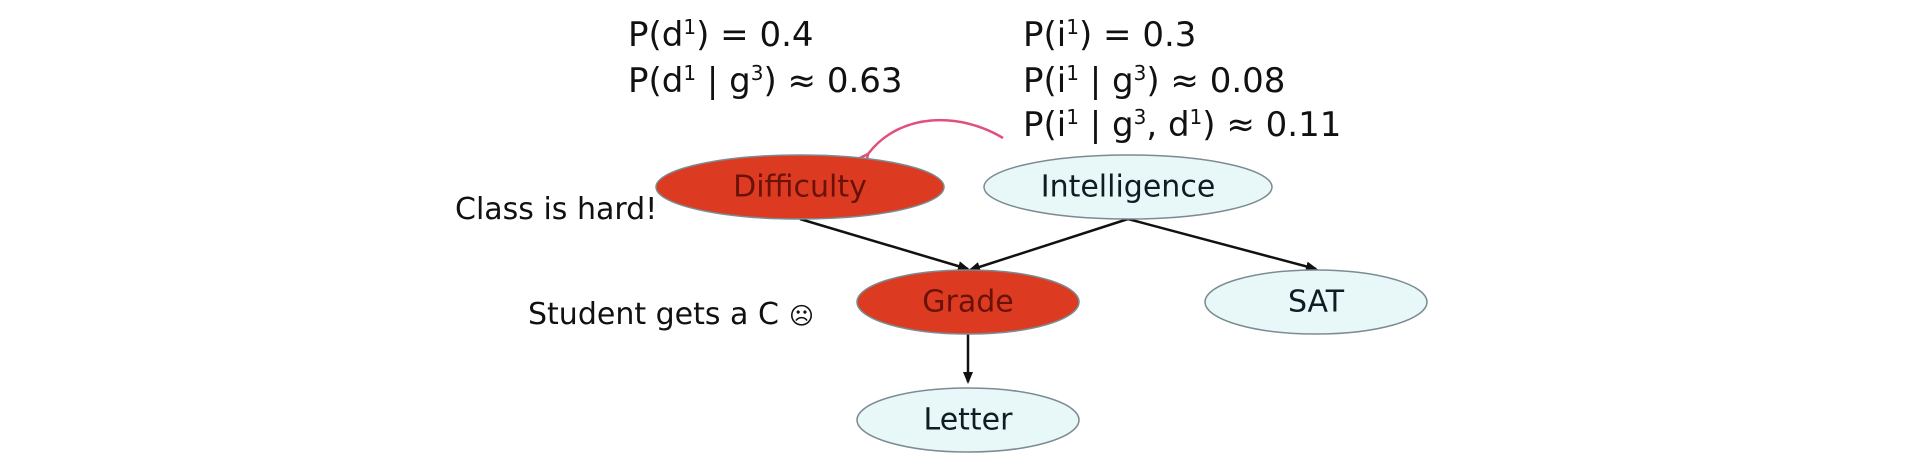  What do you see at coordinates (765, 81) in the screenshot?
I see `prob-d1-given-g3: P(d1 | g3) ≈ 0.63` at bounding box center [765, 81].